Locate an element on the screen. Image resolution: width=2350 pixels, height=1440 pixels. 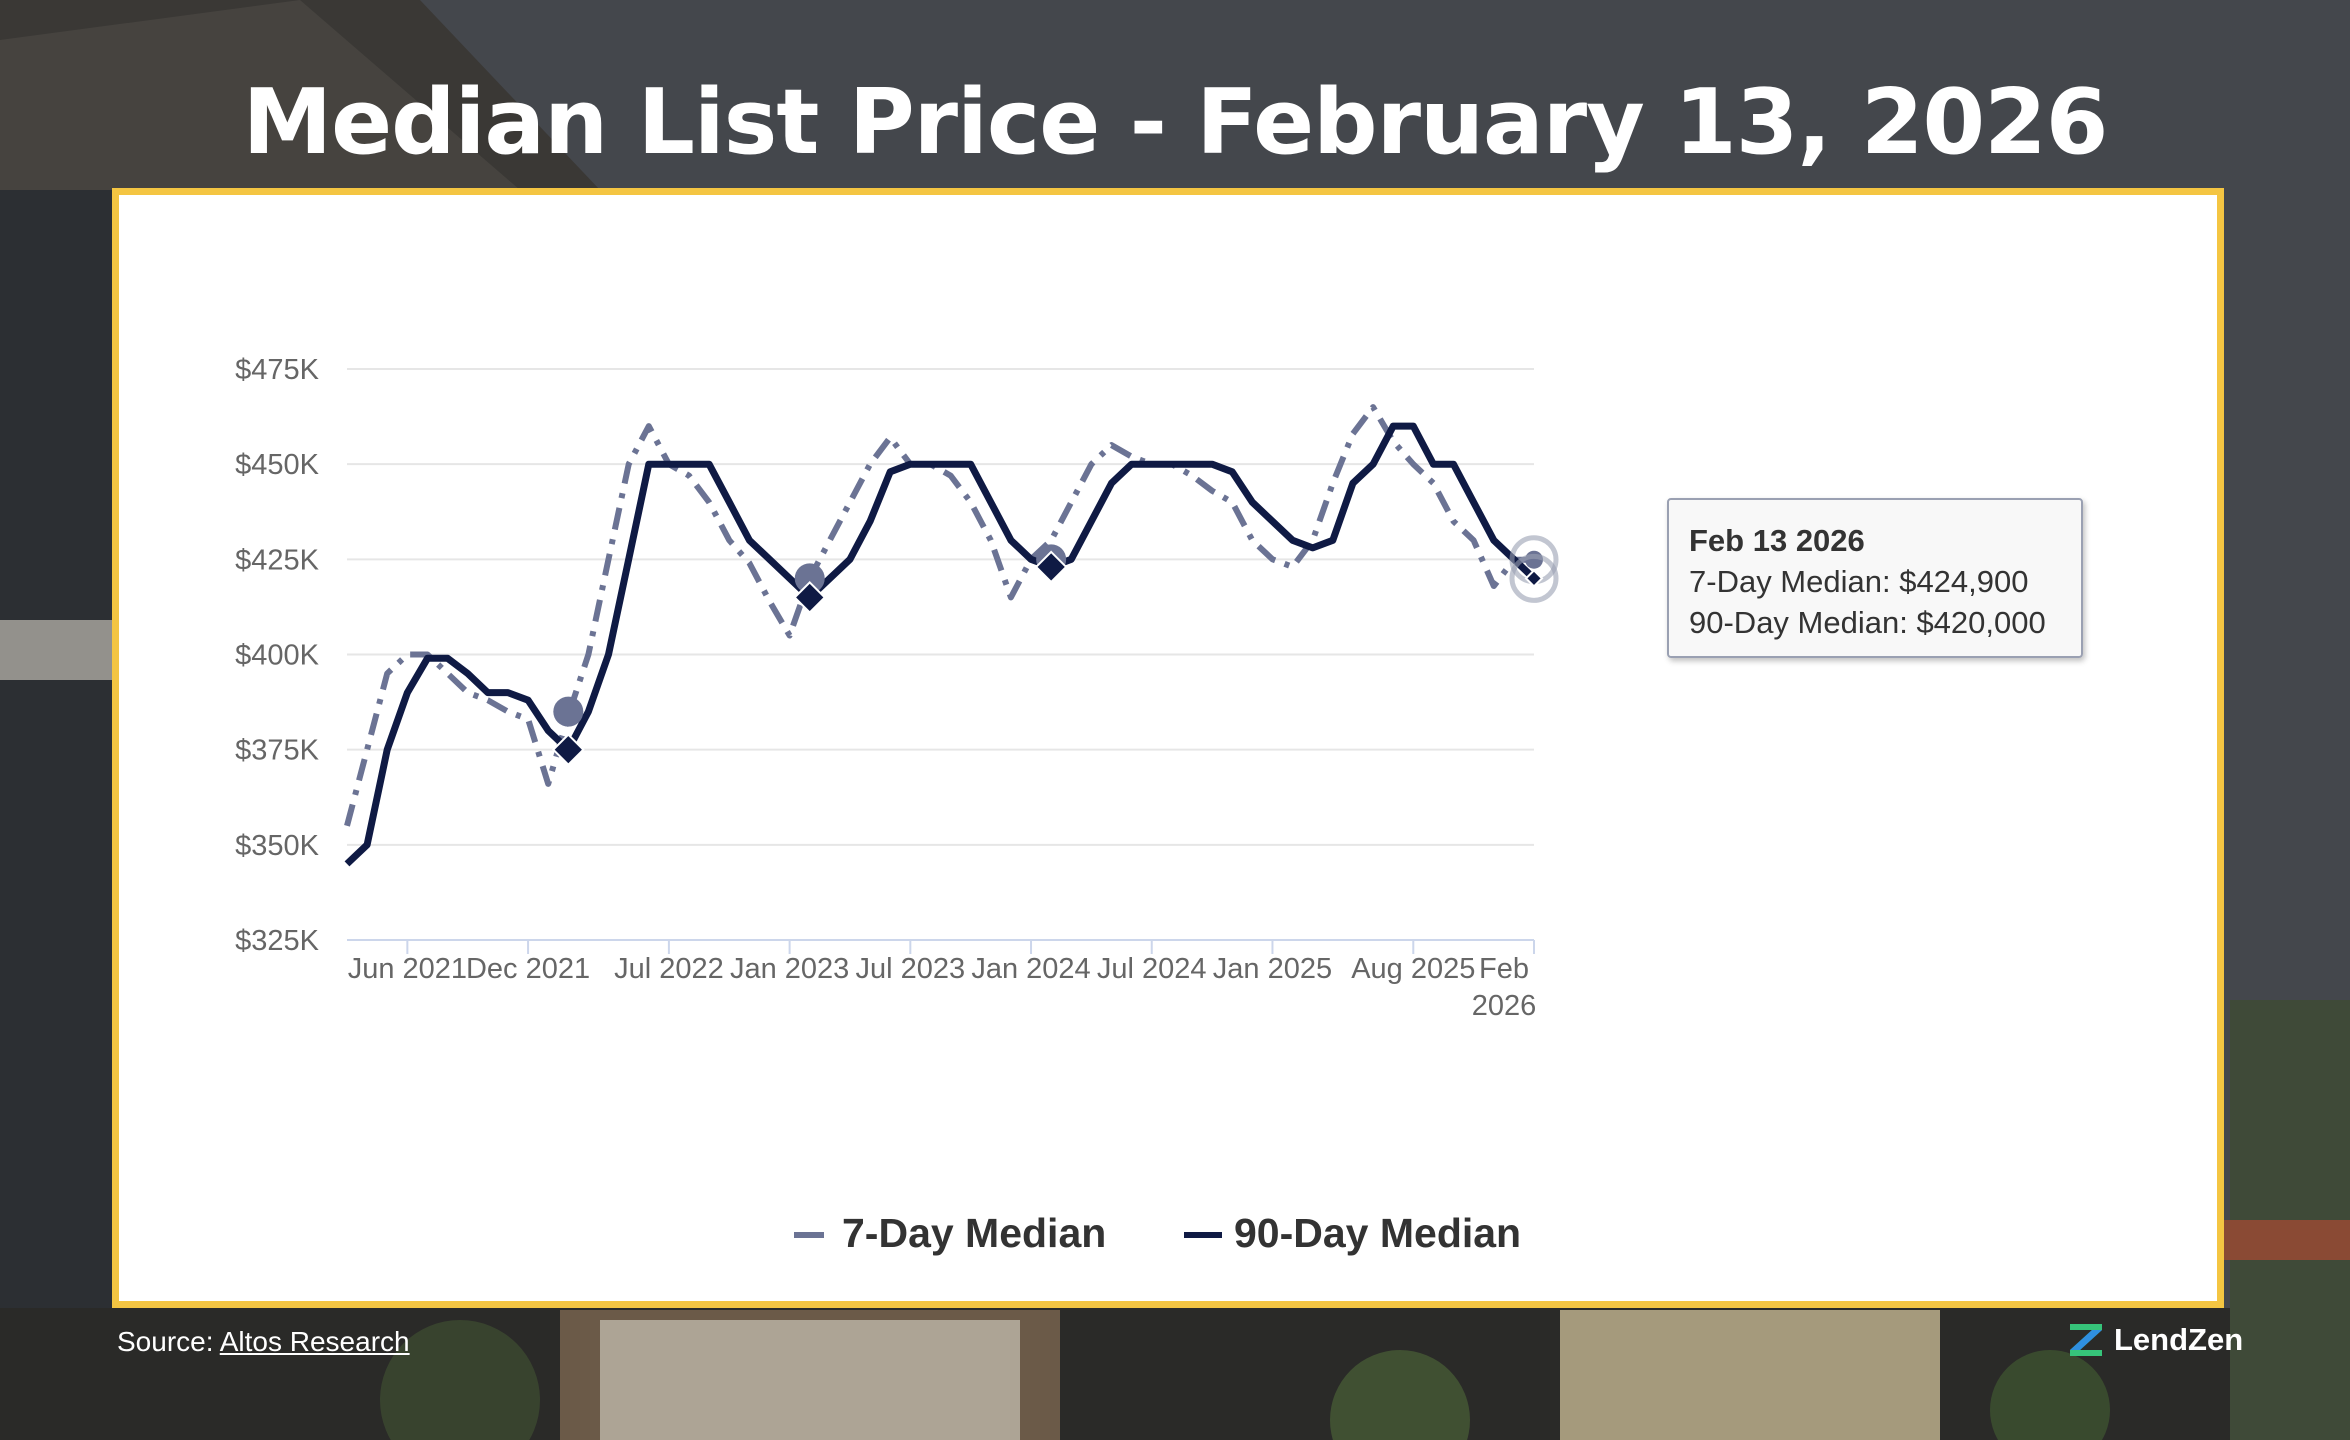
tooltip-date: Feb 13 2026 is located at coordinates (1777, 540).